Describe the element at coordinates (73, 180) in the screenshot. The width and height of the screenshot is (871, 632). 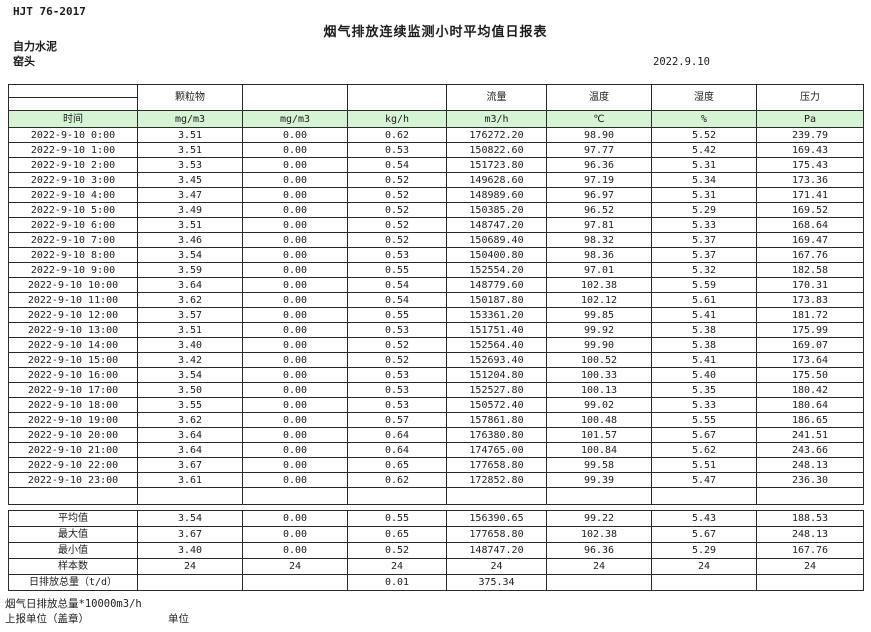
I see `row-label-cell: 2022-9-10 3:00` at that location.